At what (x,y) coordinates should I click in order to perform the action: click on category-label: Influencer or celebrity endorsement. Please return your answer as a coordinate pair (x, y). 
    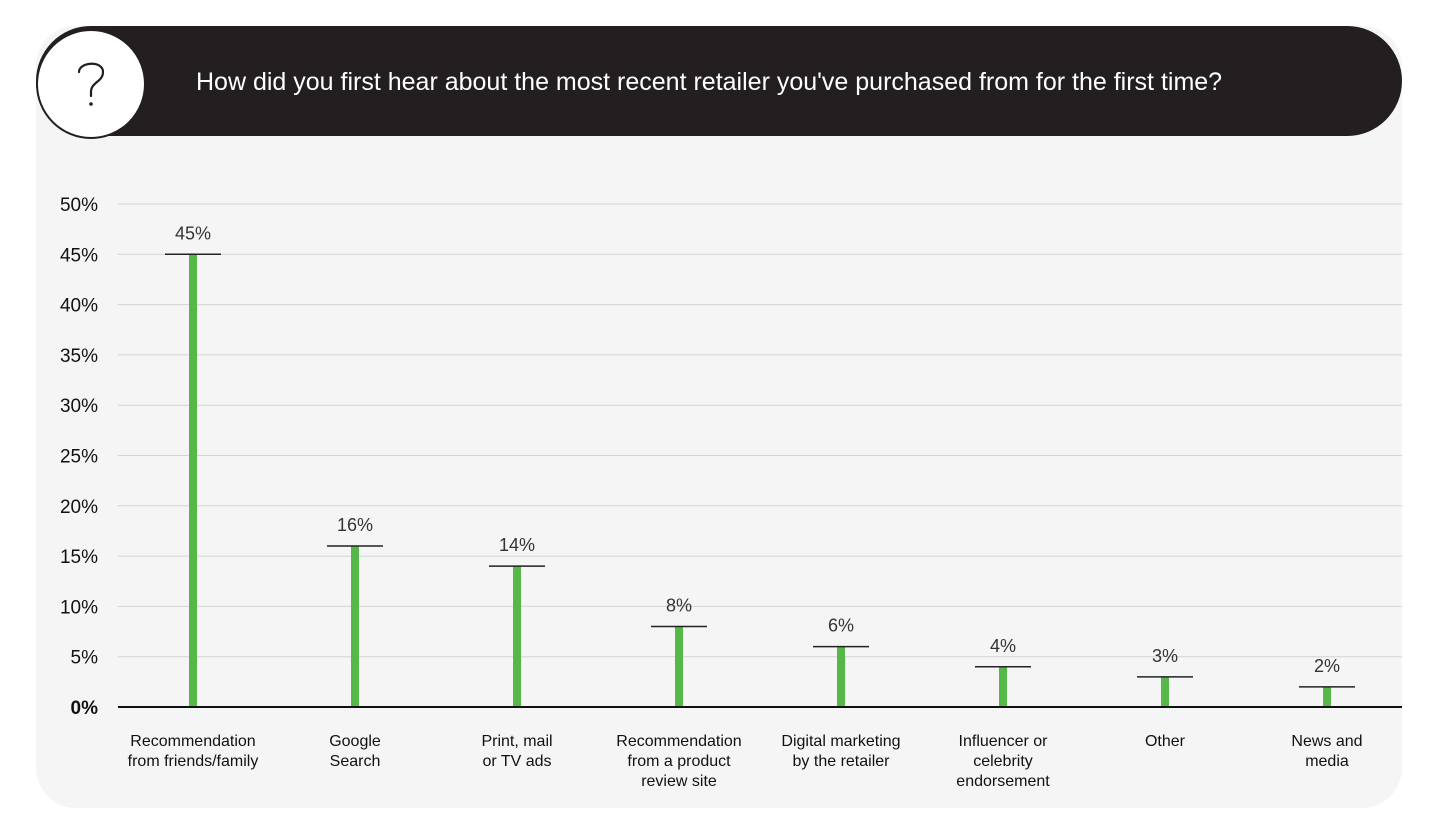
    Looking at the image, I should click on (1003, 761).